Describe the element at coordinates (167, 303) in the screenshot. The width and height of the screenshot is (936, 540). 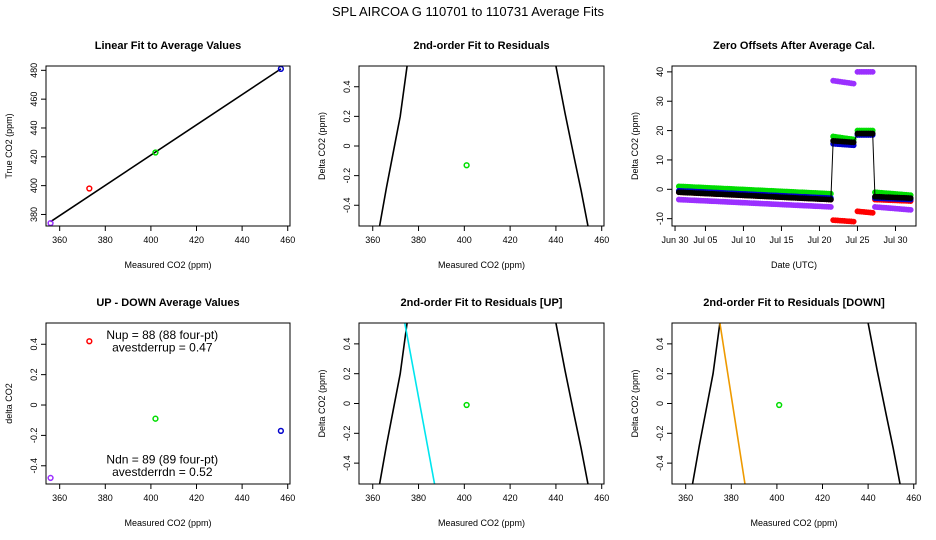
I see `panel-title: UP - DOWN Average Values` at that location.